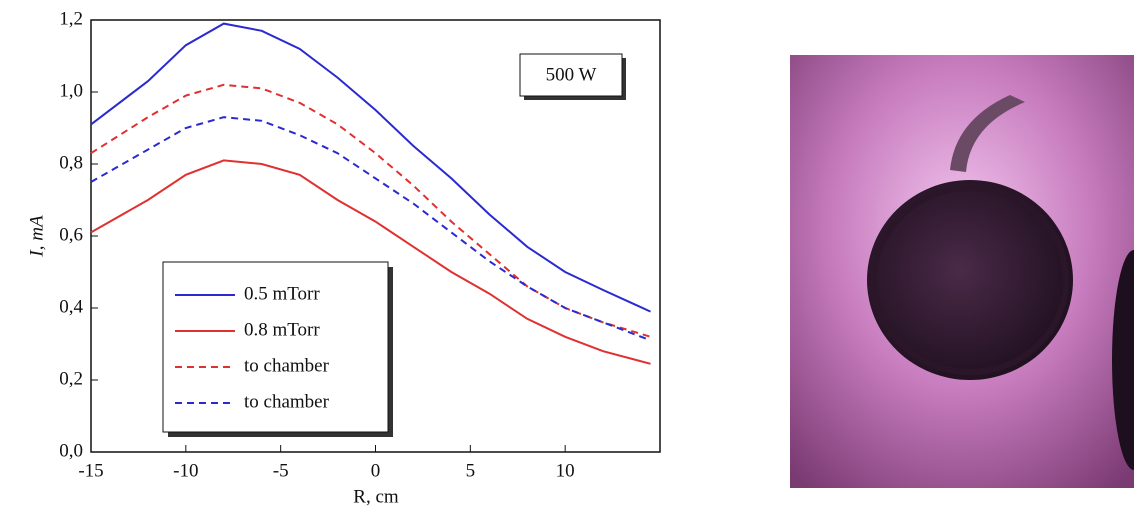 The height and width of the screenshot is (522, 1134). What do you see at coordinates (90, 470) in the screenshot?
I see `x-tick-label: -15` at bounding box center [90, 470].